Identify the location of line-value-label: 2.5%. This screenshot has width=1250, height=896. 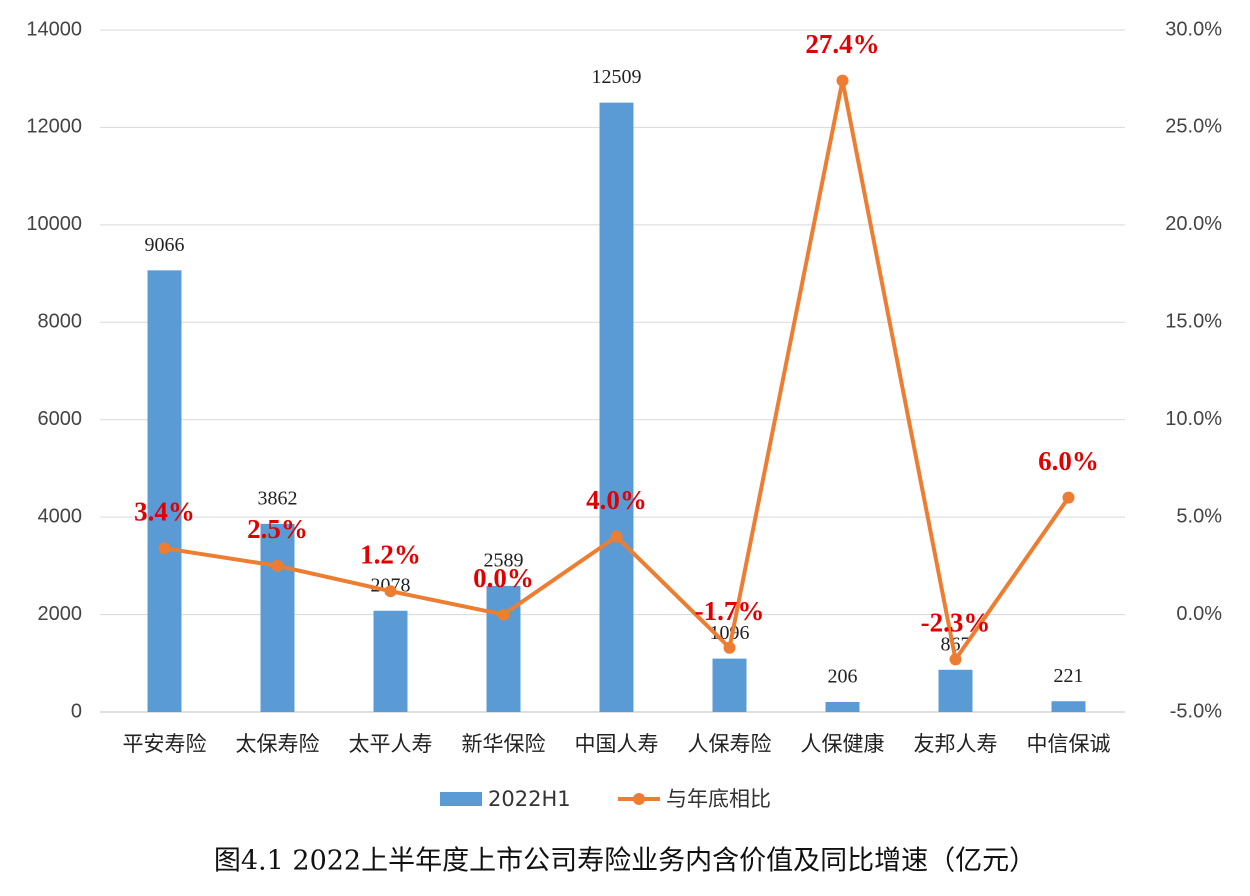
(277, 529).